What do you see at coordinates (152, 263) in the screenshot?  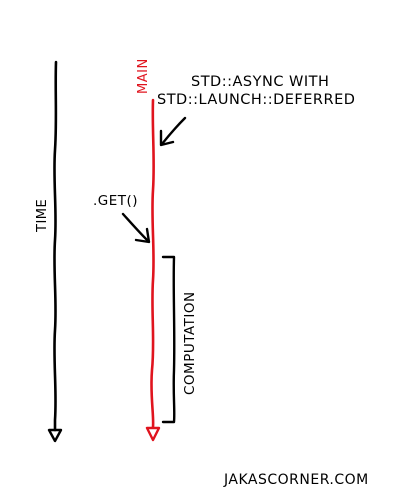 I see `main-thread-line` at bounding box center [152, 263].